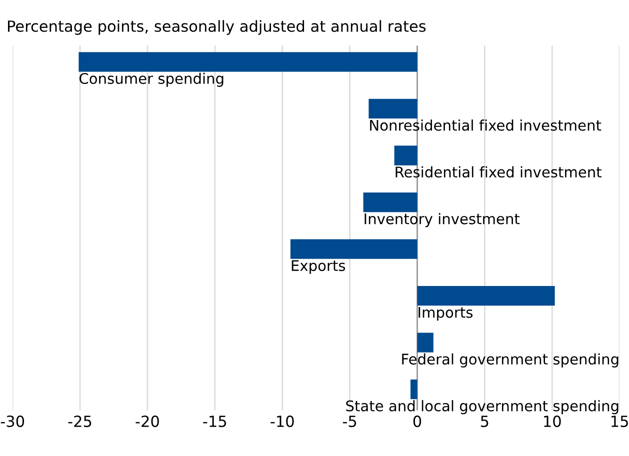  What do you see at coordinates (510, 360) in the screenshot?
I see `y-tick-label: Federal government spending` at bounding box center [510, 360].